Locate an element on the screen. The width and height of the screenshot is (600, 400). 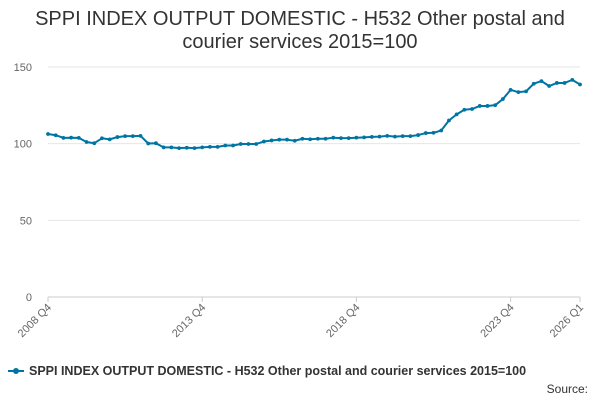
source-label: Source: is located at coordinates (567, 389).